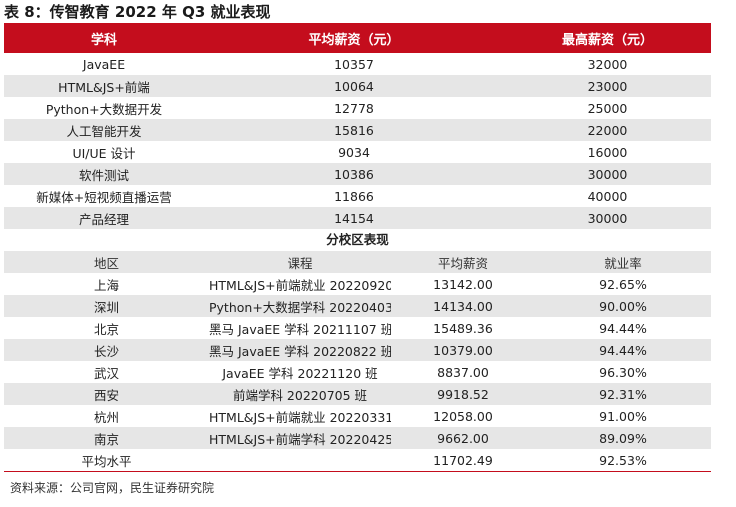  I want to click on table-header: 学科 平均薪资（元） 最高薪资（元）, so click(357, 38).